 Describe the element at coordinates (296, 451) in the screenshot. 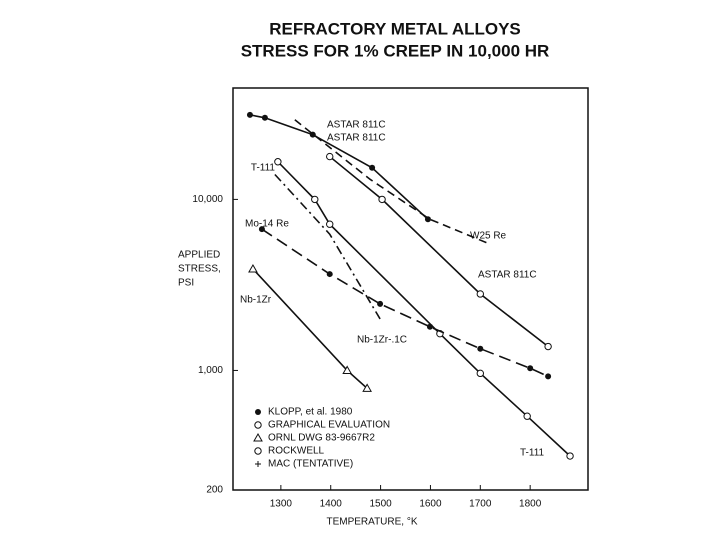

I see `legend-label: ROCKWELL` at that location.